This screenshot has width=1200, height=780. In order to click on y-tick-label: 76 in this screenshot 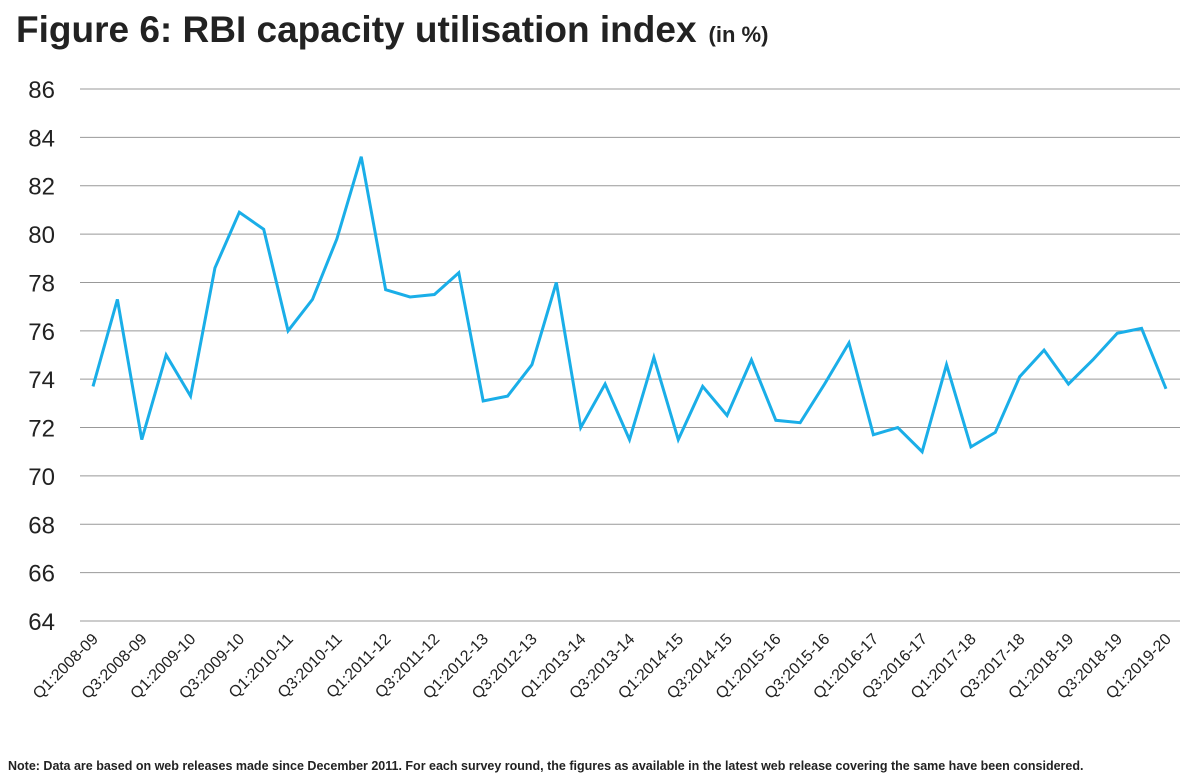, I will do `click(41, 332)`.